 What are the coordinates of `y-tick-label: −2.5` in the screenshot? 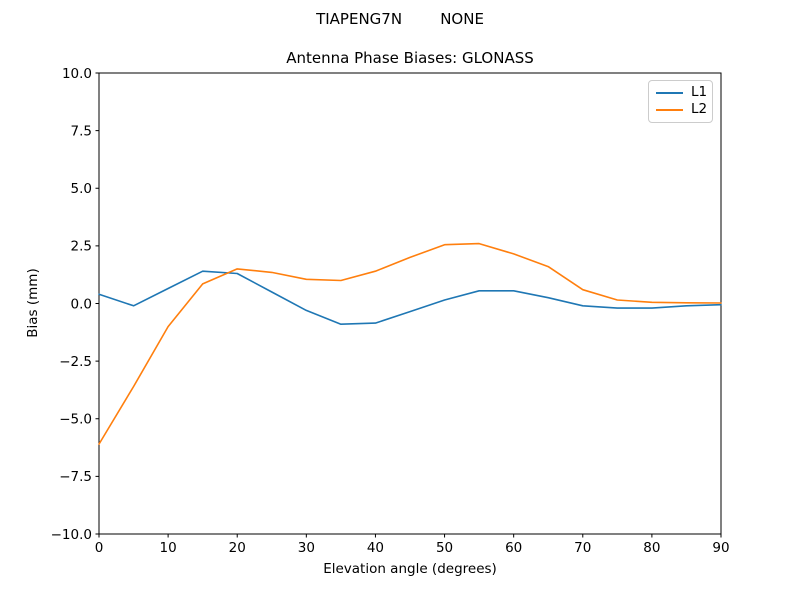 It's located at (75, 362).